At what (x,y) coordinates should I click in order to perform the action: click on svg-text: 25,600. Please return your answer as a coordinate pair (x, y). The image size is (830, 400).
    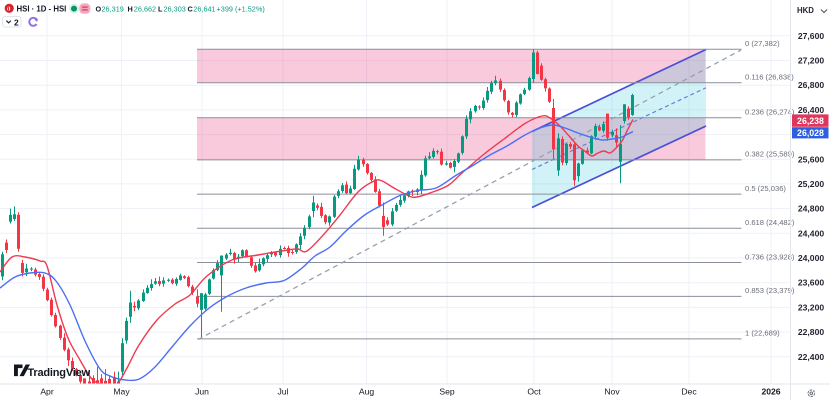
    Looking at the image, I should click on (811, 159).